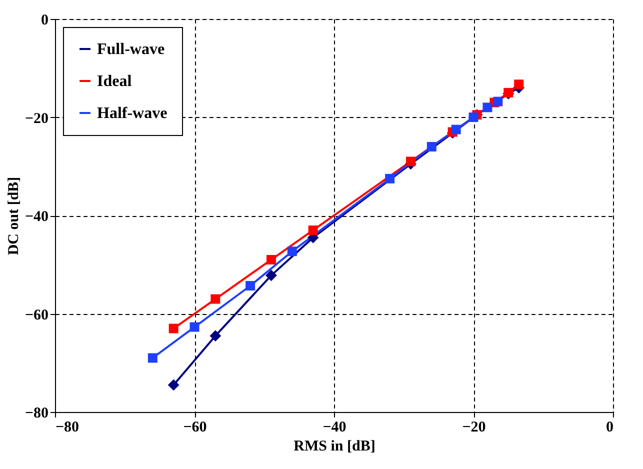 The width and height of the screenshot is (643, 469). I want to click on y-tick-label: −60, so click(36, 315).